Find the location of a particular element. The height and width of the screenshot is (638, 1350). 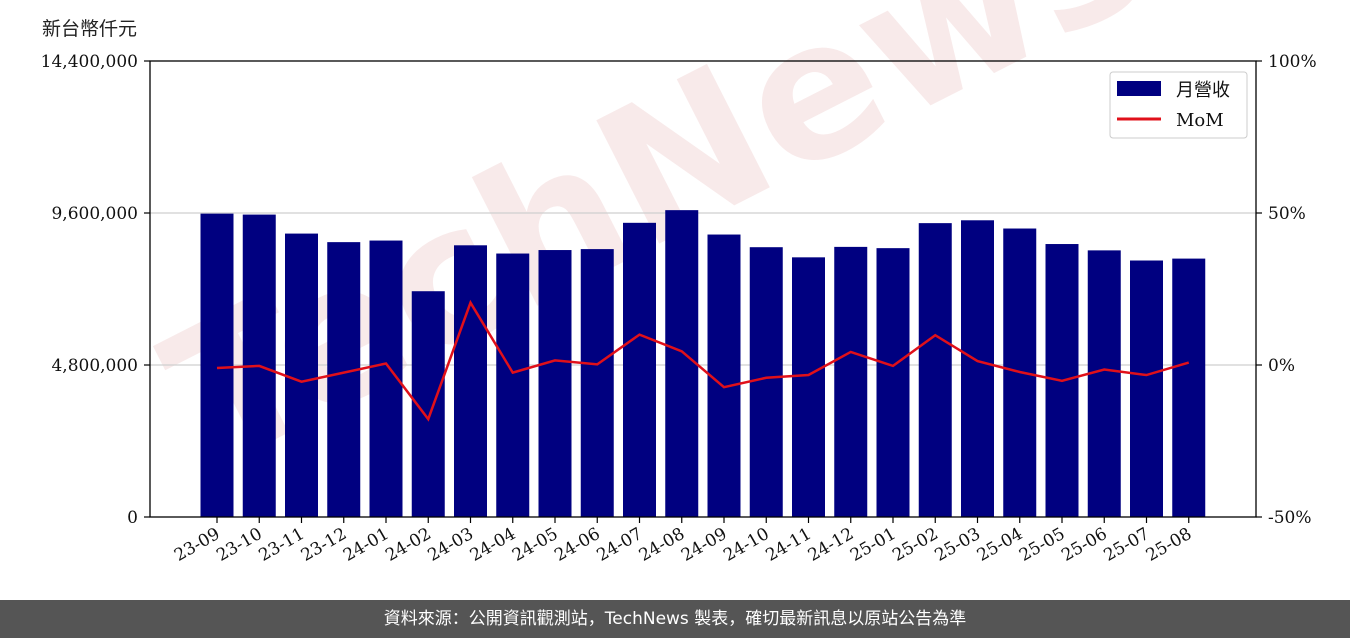

x-tick-label: 25-04 is located at coordinates (1000, 545).